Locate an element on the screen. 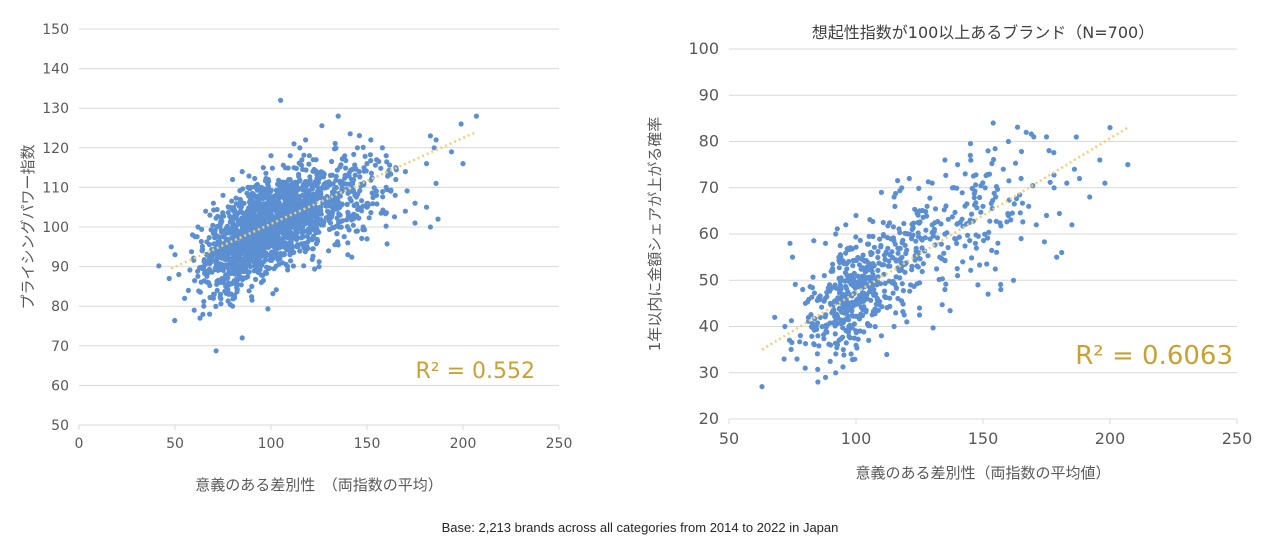 The image size is (1280, 549). y-tick-label: 140 is located at coordinates (55, 70).